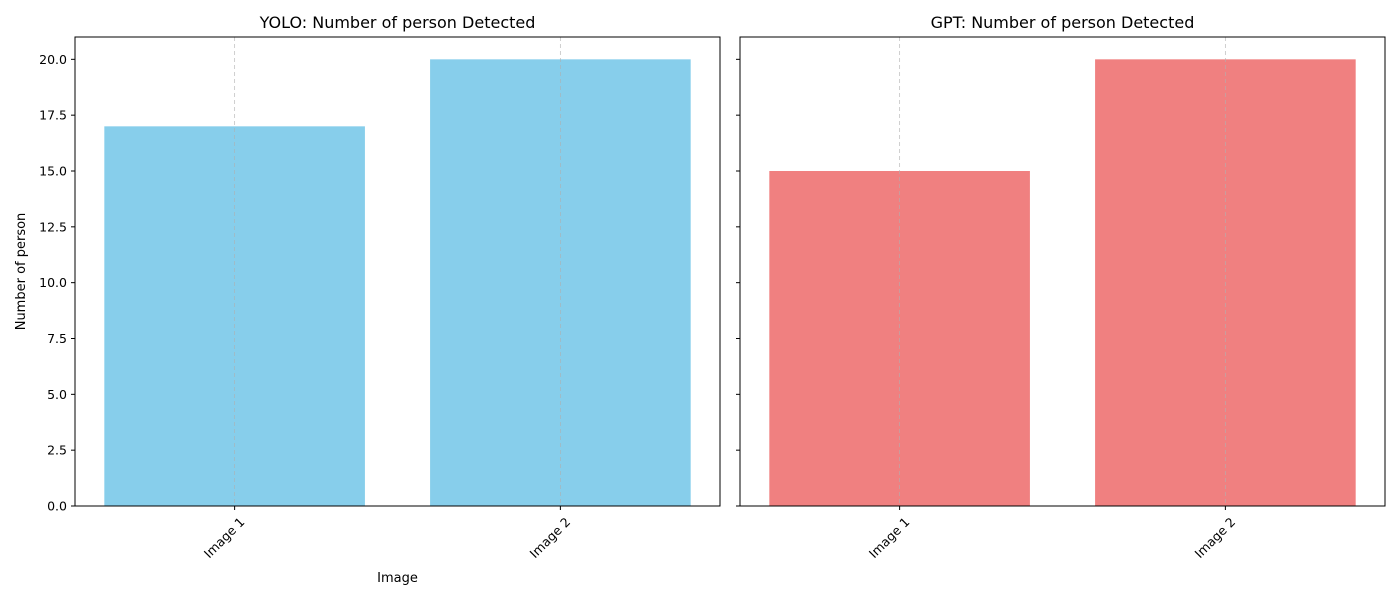  I want to click on bar, so click(234, 316).